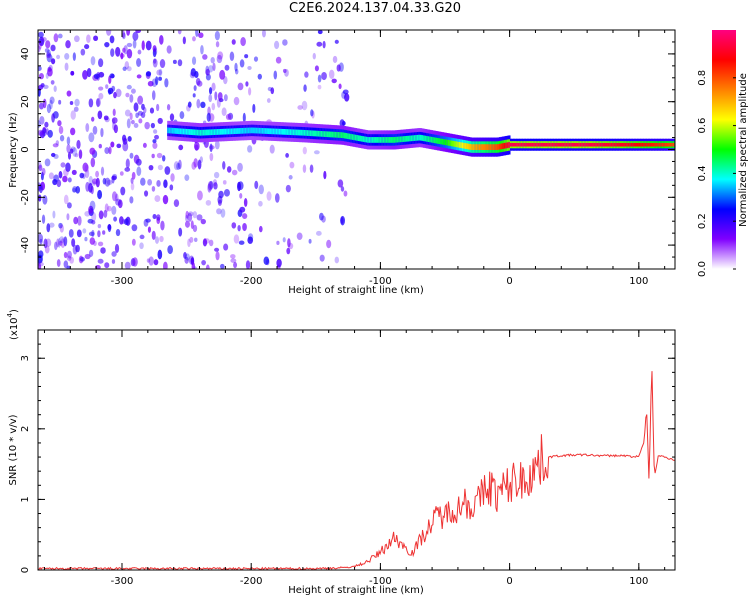  I want to click on x-tick-label: 0, so click(509, 281).